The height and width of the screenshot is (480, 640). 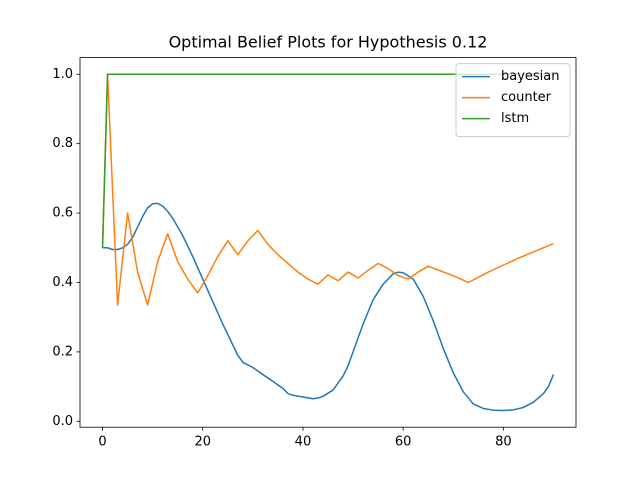 I want to click on y-tick-label: 0.4, so click(x=62, y=282).